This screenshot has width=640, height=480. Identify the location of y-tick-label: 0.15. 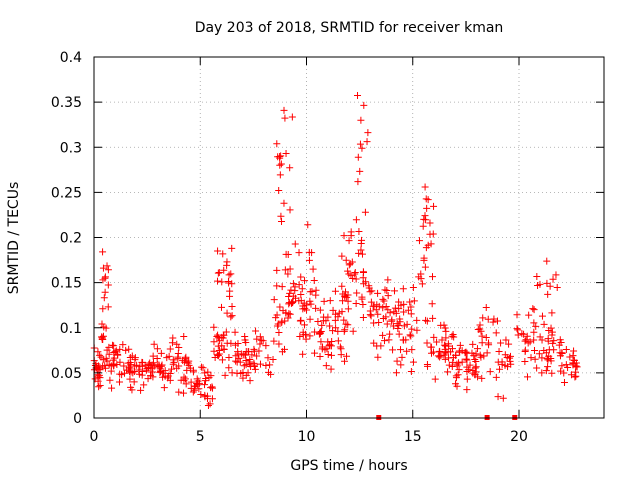
(66, 284).